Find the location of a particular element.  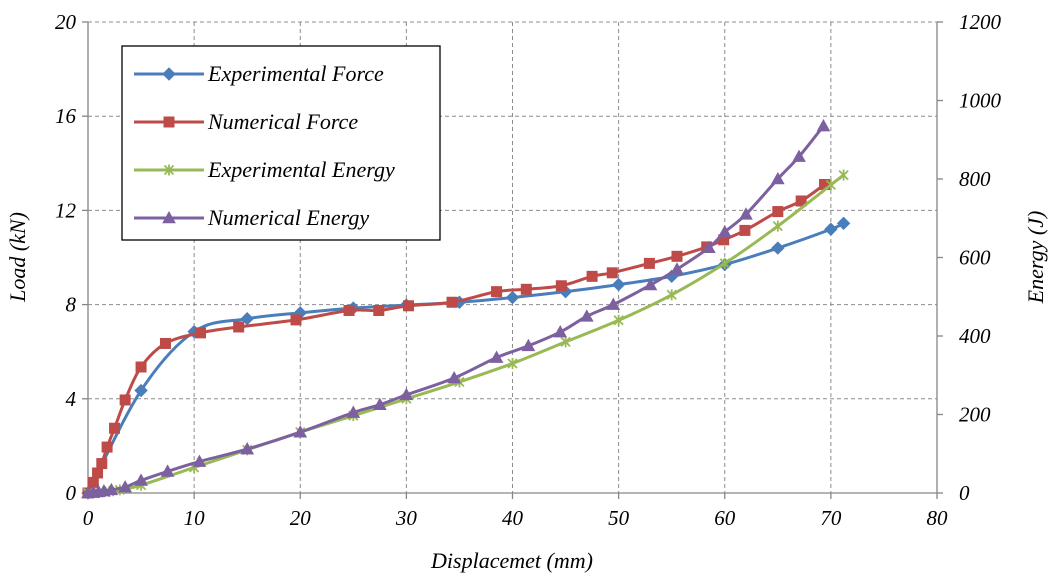

x-tick-label: 70 is located at coordinates (831, 518).